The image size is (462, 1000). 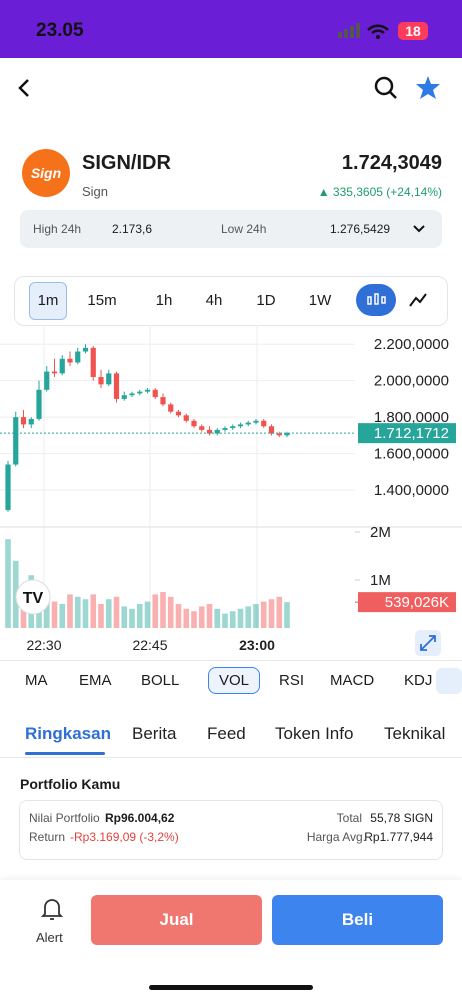 What do you see at coordinates (292, 680) in the screenshot?
I see `indicator-button: RSI` at bounding box center [292, 680].